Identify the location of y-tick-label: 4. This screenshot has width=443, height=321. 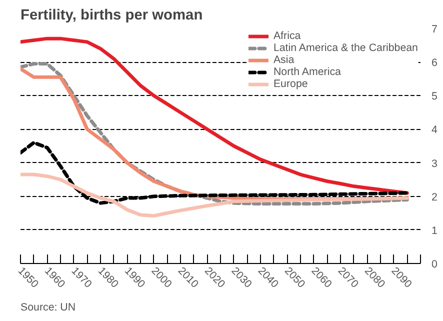
(435, 130).